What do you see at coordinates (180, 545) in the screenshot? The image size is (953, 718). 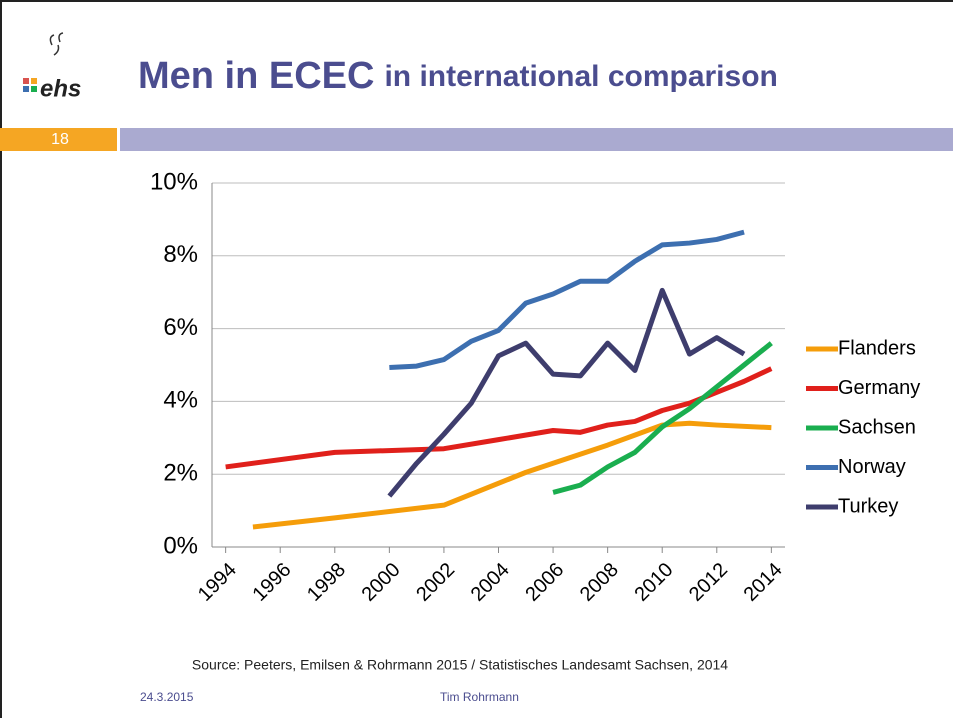 I see `y-tick-label: 0%` at bounding box center [180, 545].